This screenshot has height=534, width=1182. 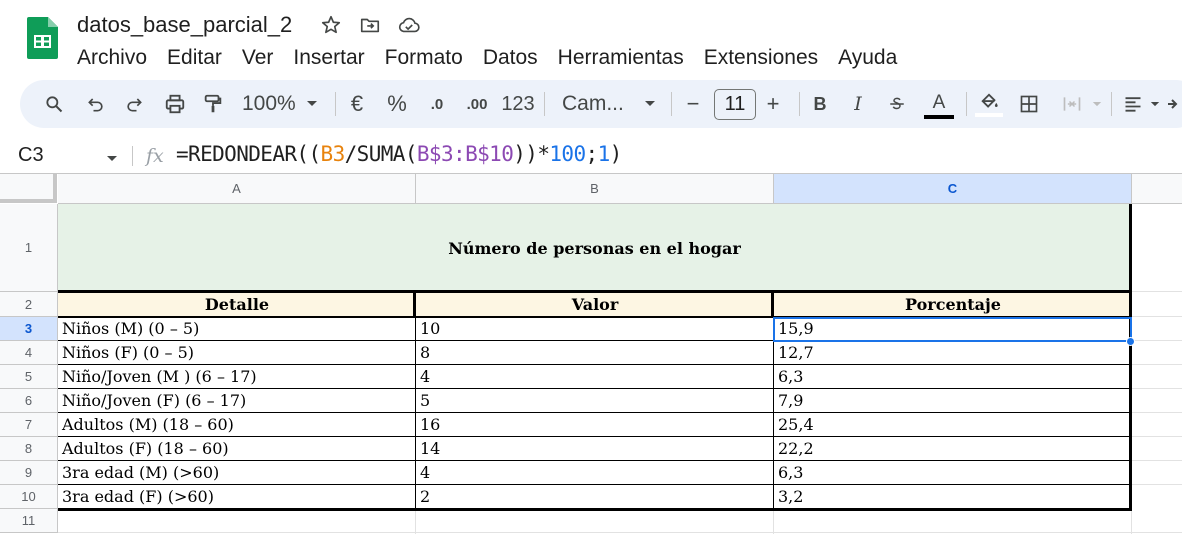 I want to click on row-header-11: 11, so click(x=29, y=521).